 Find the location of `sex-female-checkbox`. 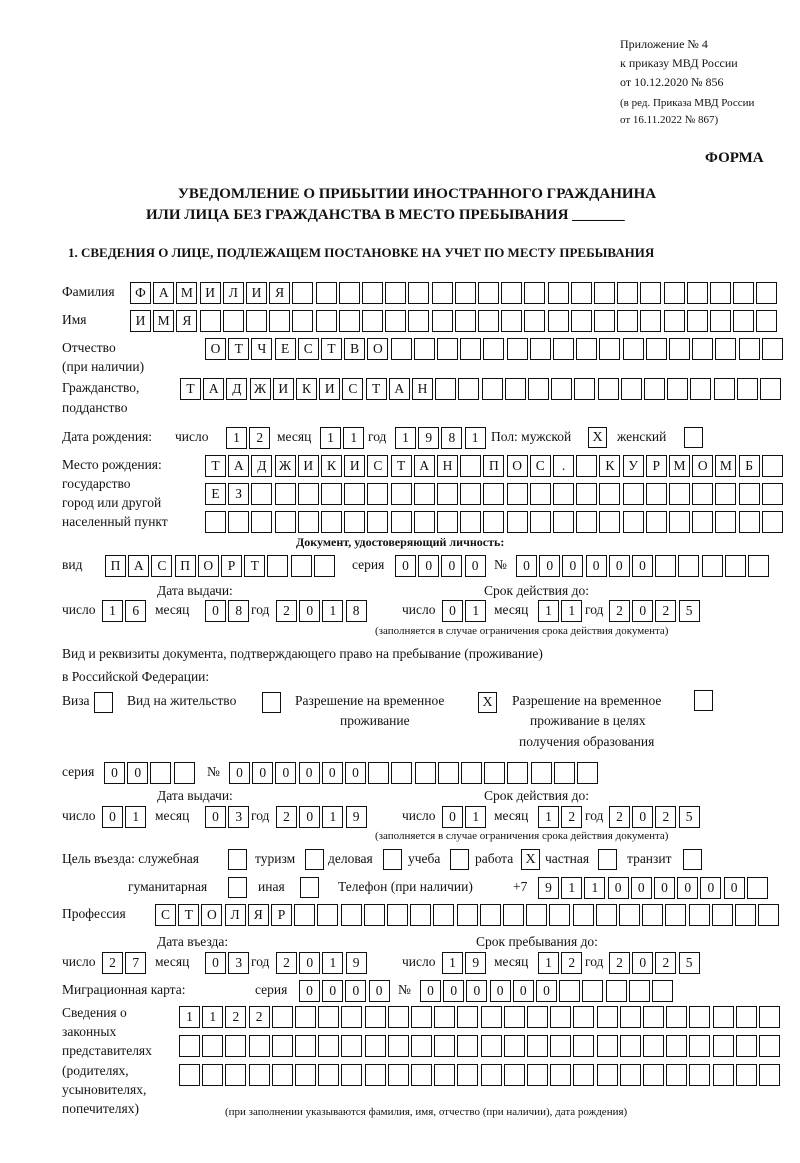

sex-female-checkbox is located at coordinates (693, 437).